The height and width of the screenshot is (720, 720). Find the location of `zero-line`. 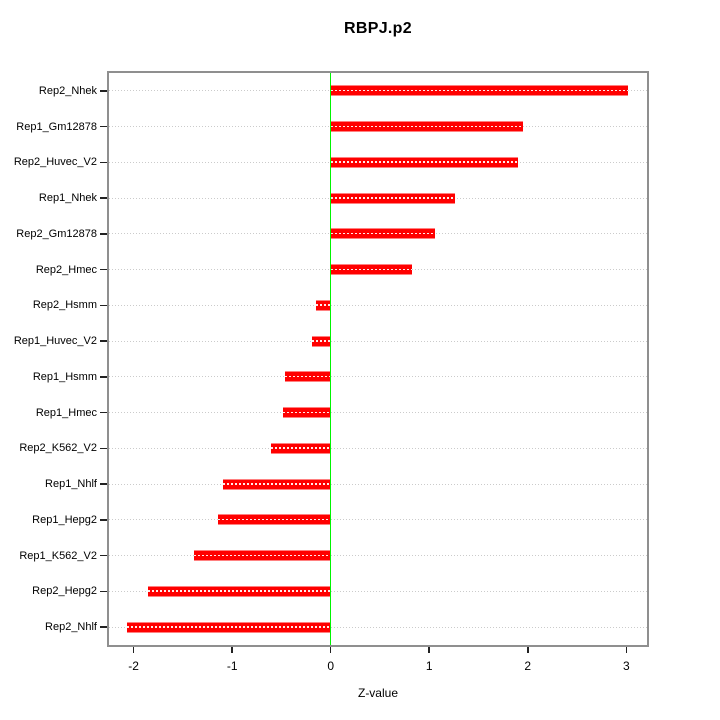

zero-line is located at coordinates (330, 359).